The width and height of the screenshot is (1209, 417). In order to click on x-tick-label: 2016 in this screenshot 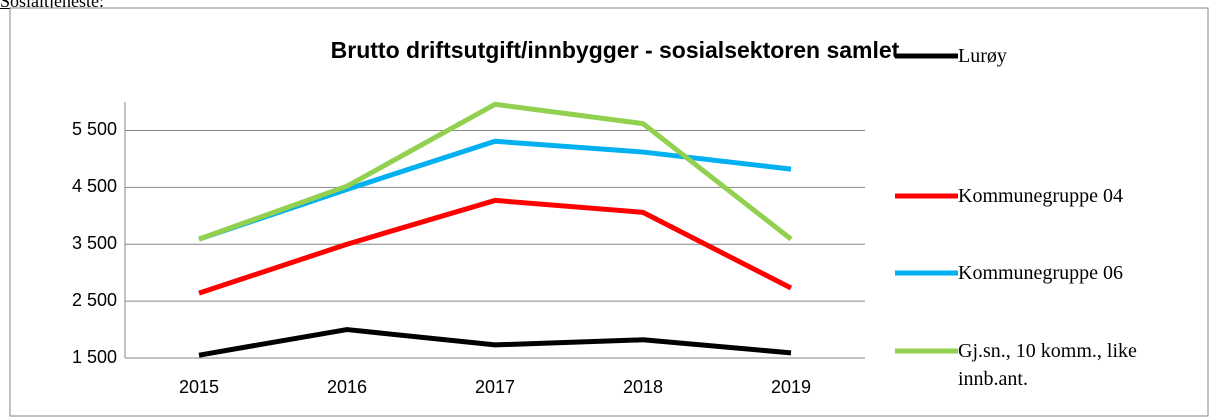, I will do `click(347, 387)`.